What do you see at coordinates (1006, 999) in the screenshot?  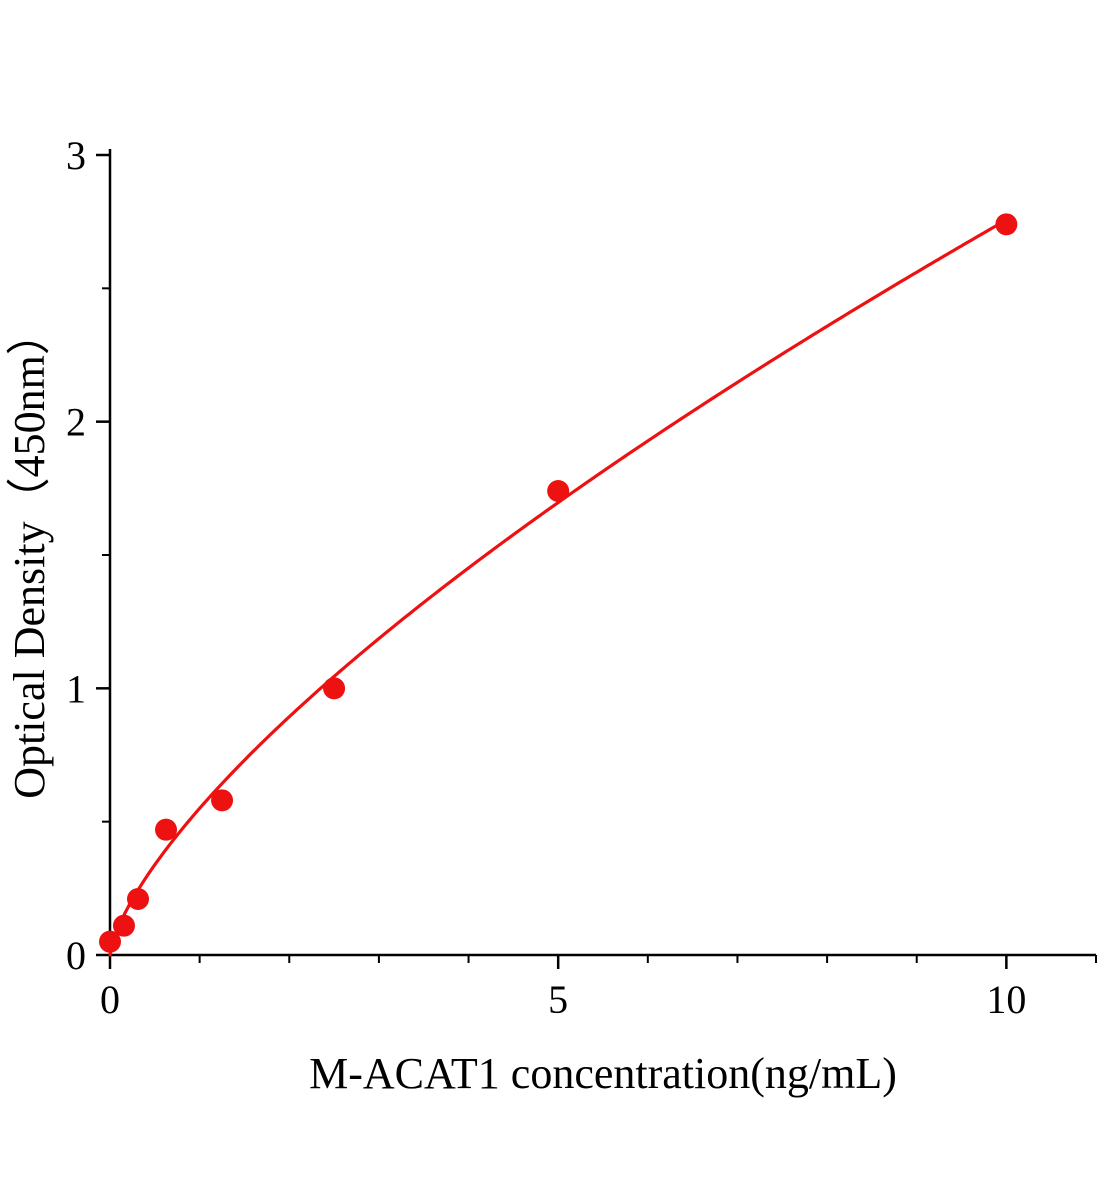 I see `x-tick-label: 10` at bounding box center [1006, 999].